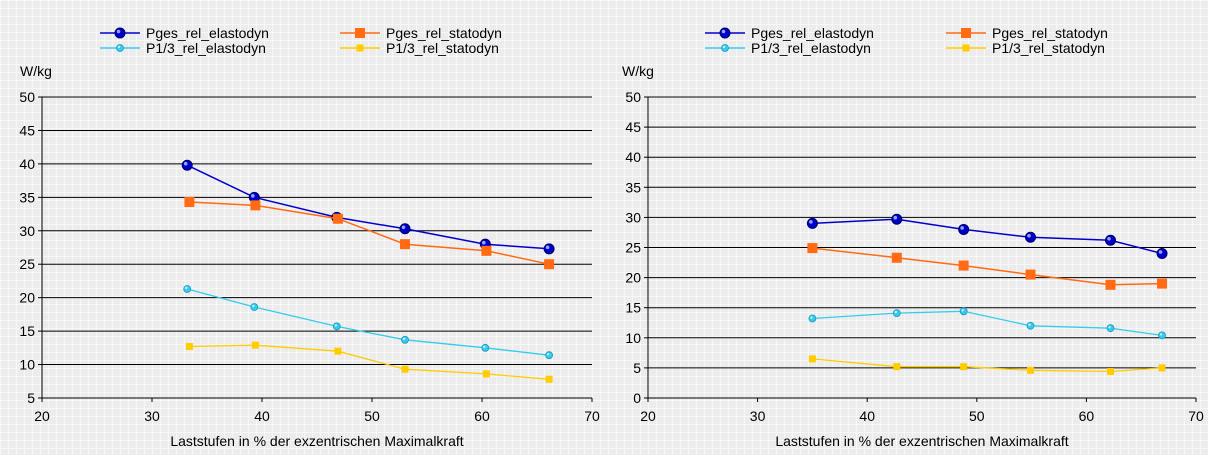  I want to click on legend-entry: P1/3_rel_elastodyn, so click(788, 48).